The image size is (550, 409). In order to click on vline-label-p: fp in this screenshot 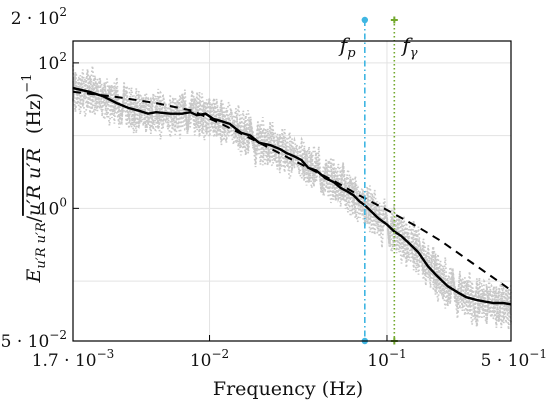, I will do `click(347, 47)`.